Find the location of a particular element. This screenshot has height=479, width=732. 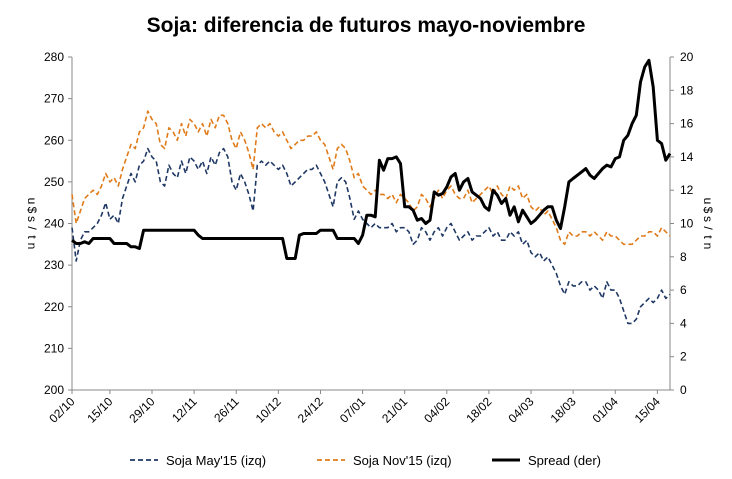

y-right-tick-label: 10 is located at coordinates (687, 224).